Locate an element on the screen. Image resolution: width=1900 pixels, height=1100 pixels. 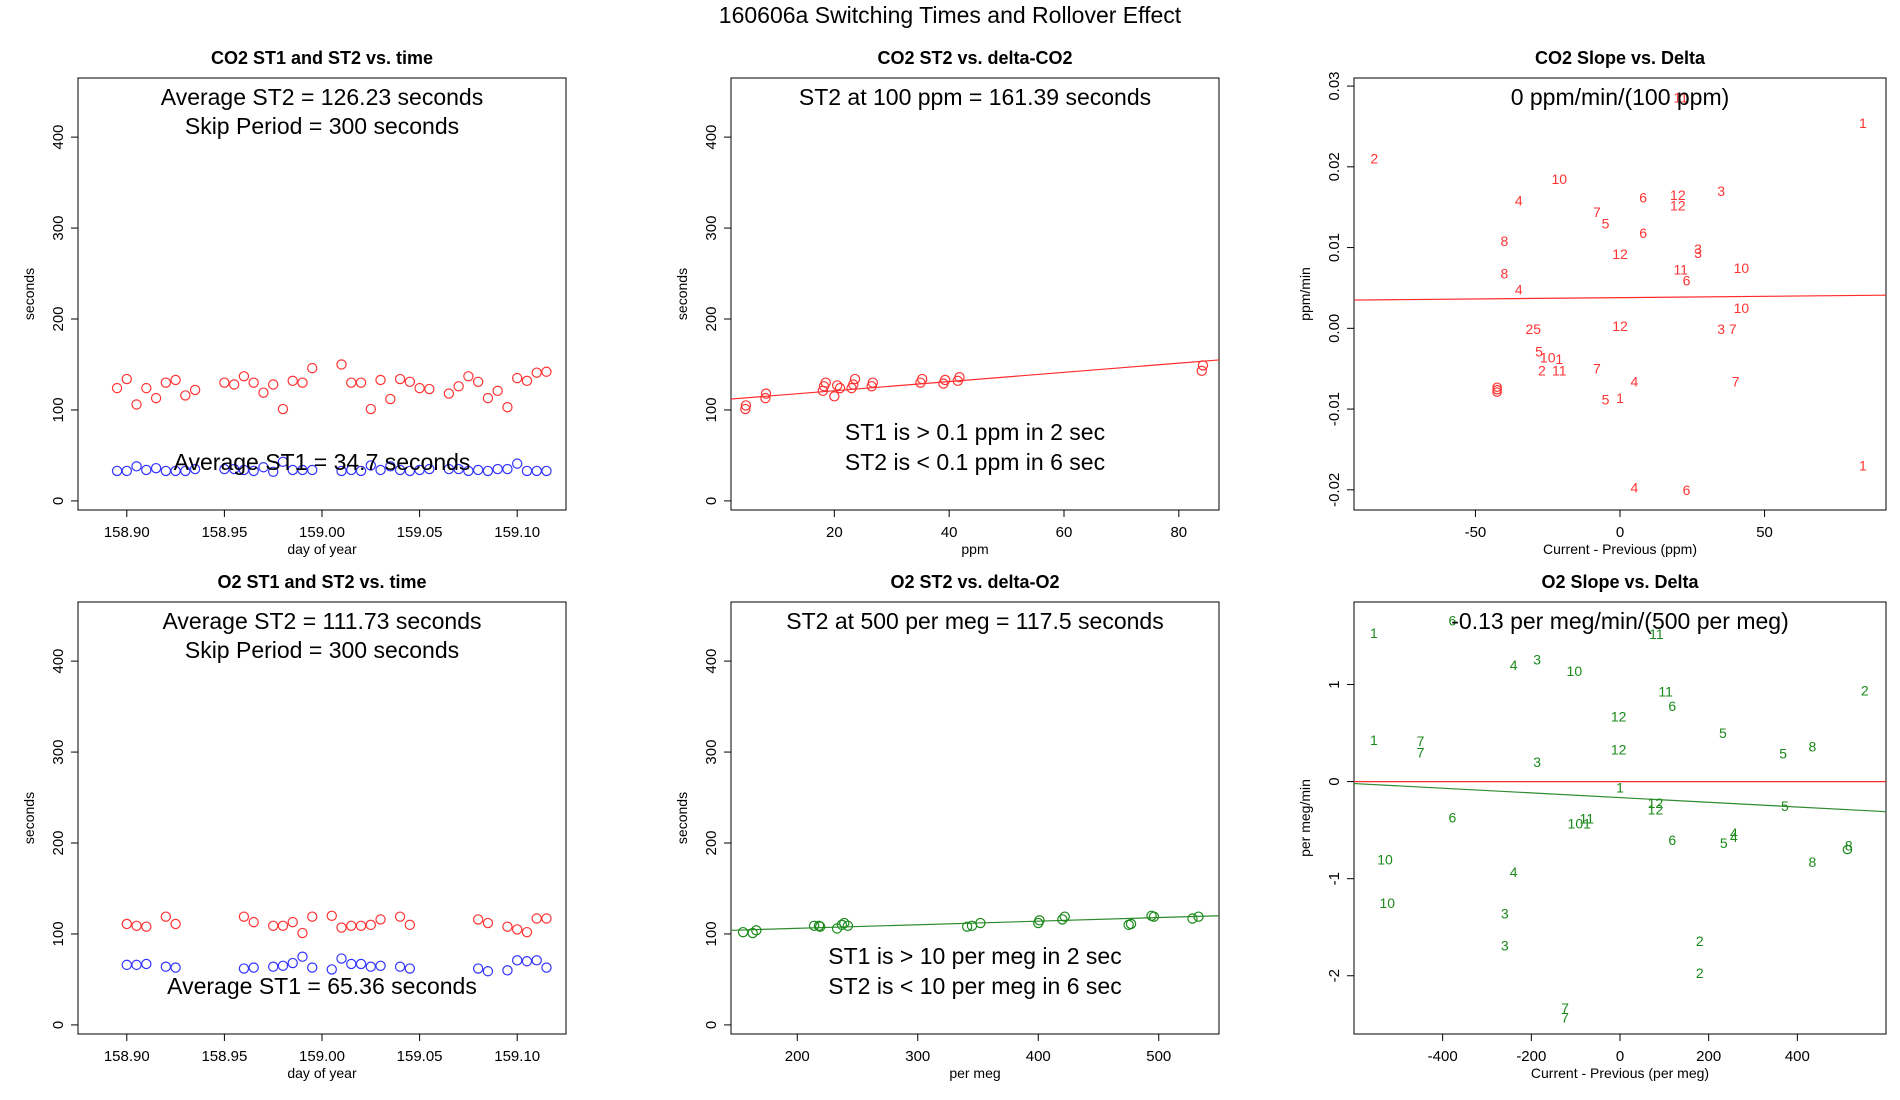
chart-annotation: Average ST1 = 34.7 seconds is located at coordinates (322, 462).